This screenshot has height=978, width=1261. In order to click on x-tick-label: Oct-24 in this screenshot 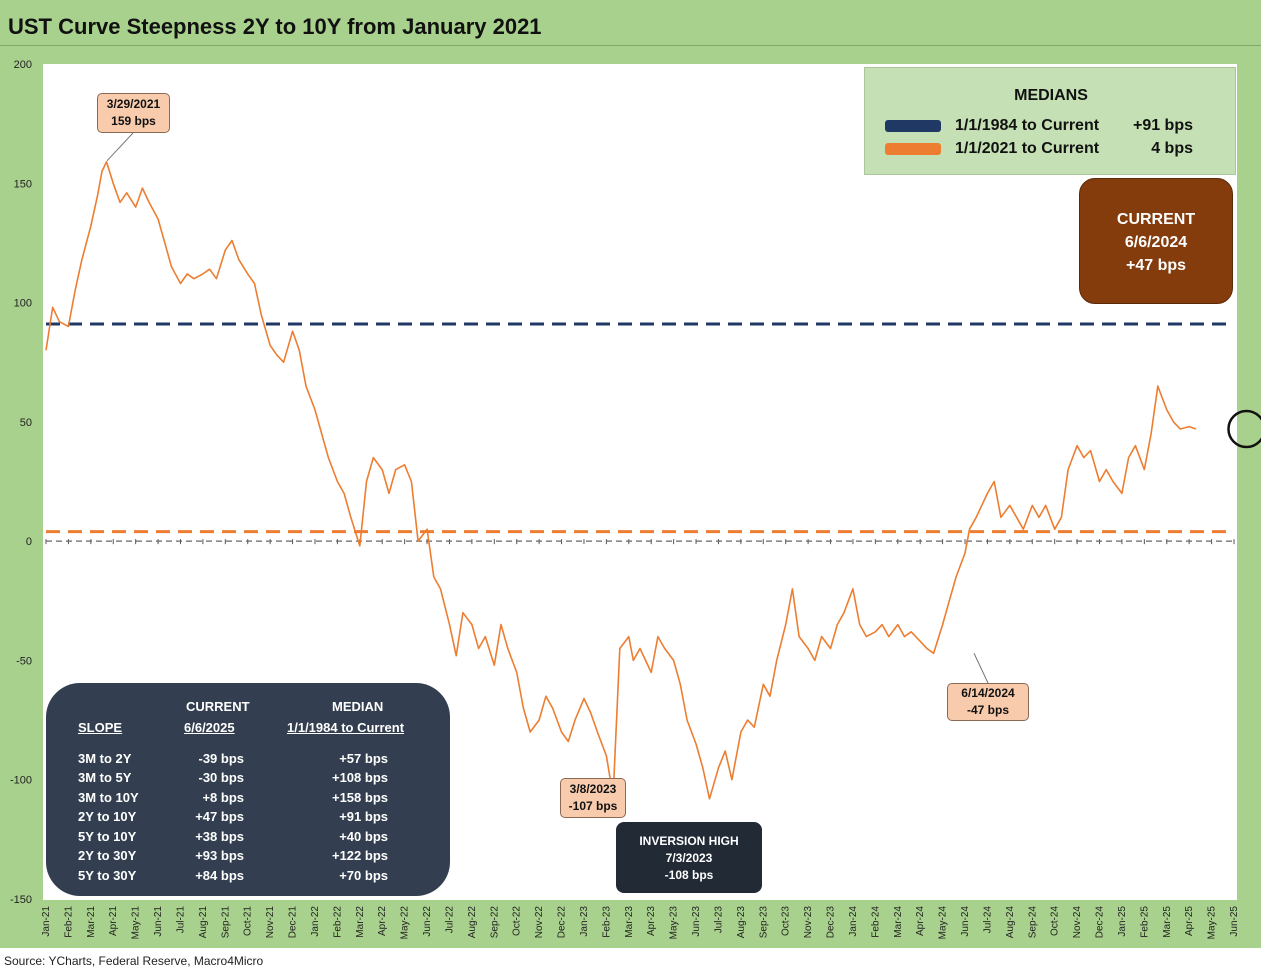, I will do `click(1055, 921)`.